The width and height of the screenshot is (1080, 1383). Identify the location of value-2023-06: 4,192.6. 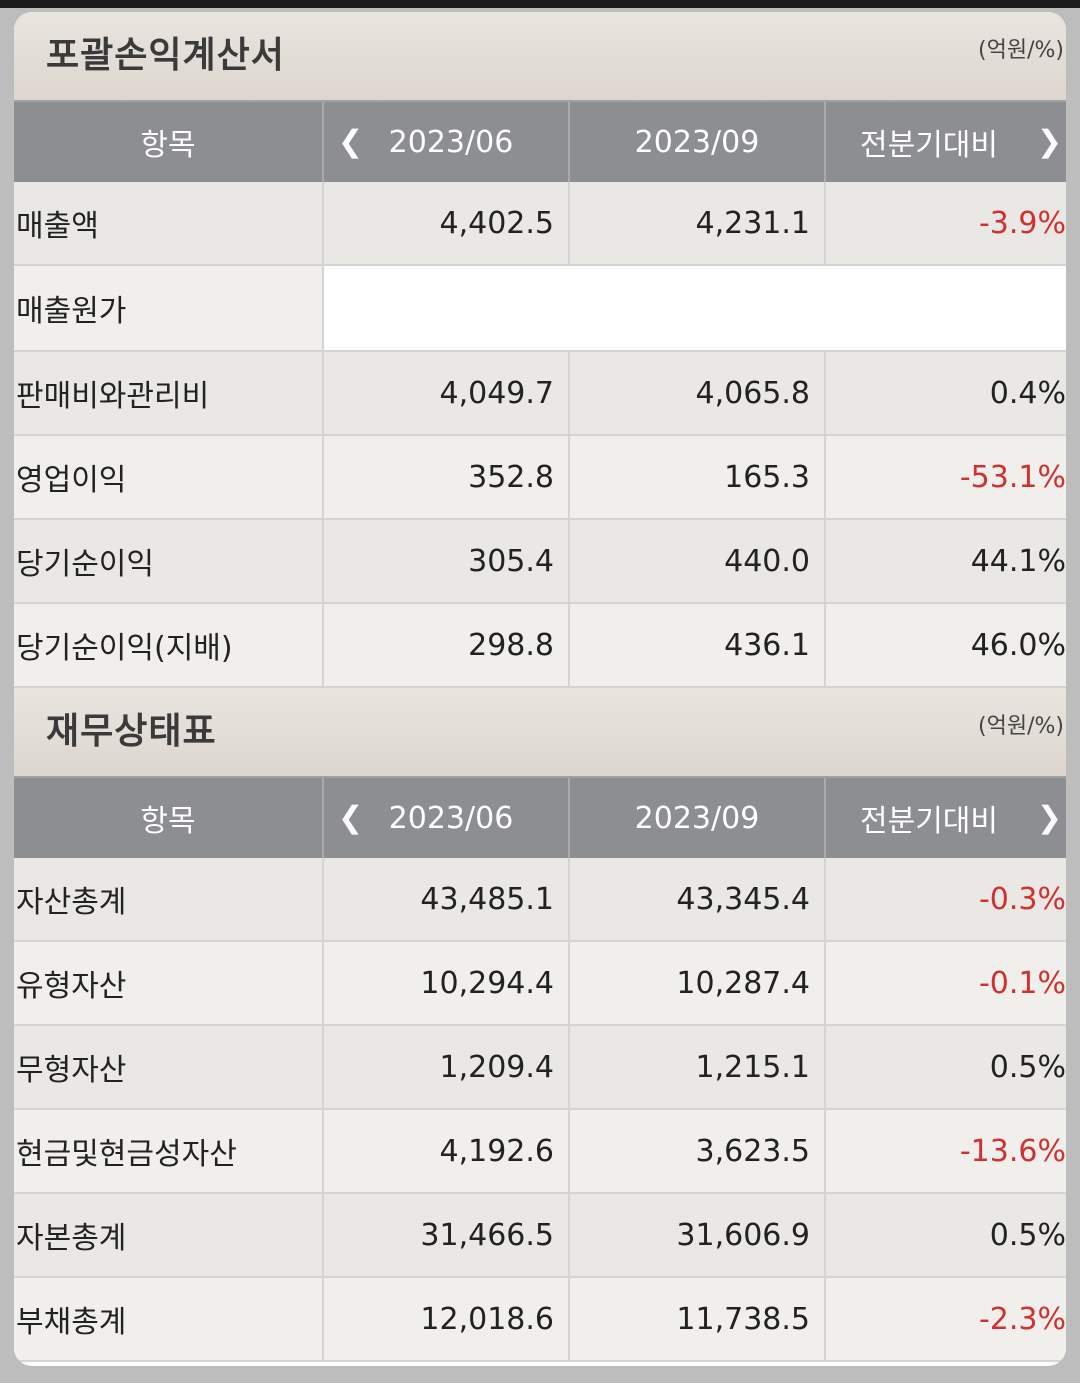
(447, 1151).